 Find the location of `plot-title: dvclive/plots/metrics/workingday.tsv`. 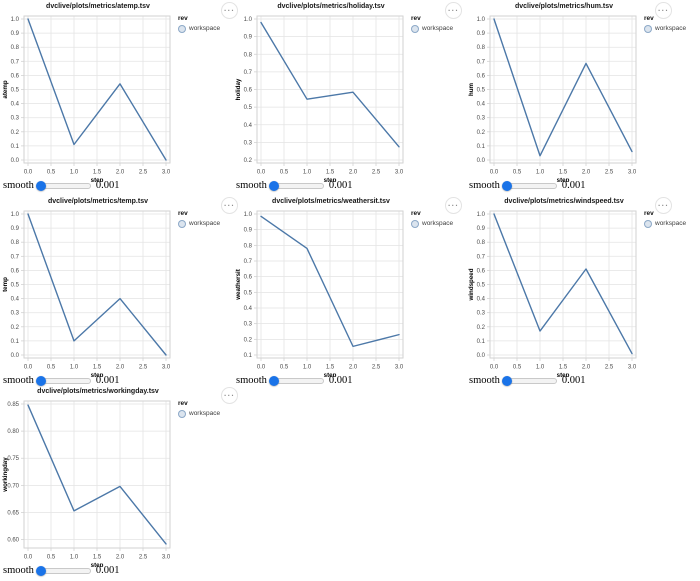

plot-title: dvclive/plots/metrics/workingday.tsv is located at coordinates (98, 391).